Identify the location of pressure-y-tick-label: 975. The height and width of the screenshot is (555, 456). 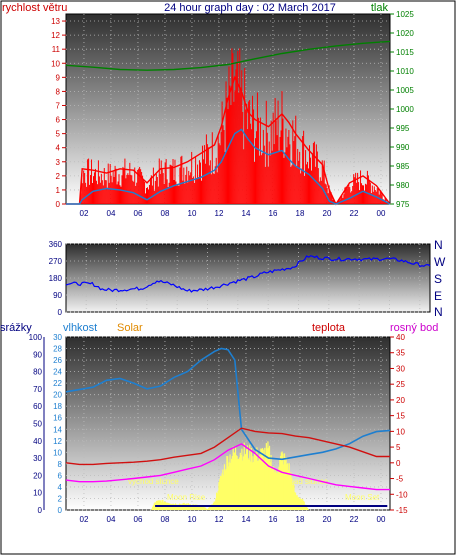
(403, 204).